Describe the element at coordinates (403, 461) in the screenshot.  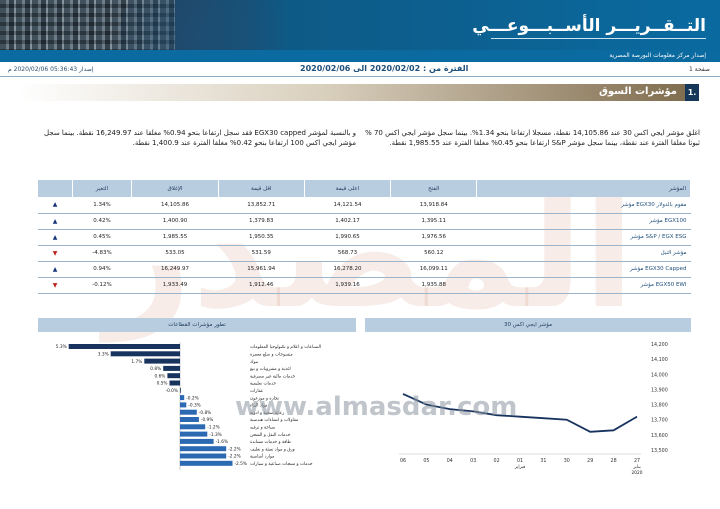
I see `x-tick-label: 06` at that location.